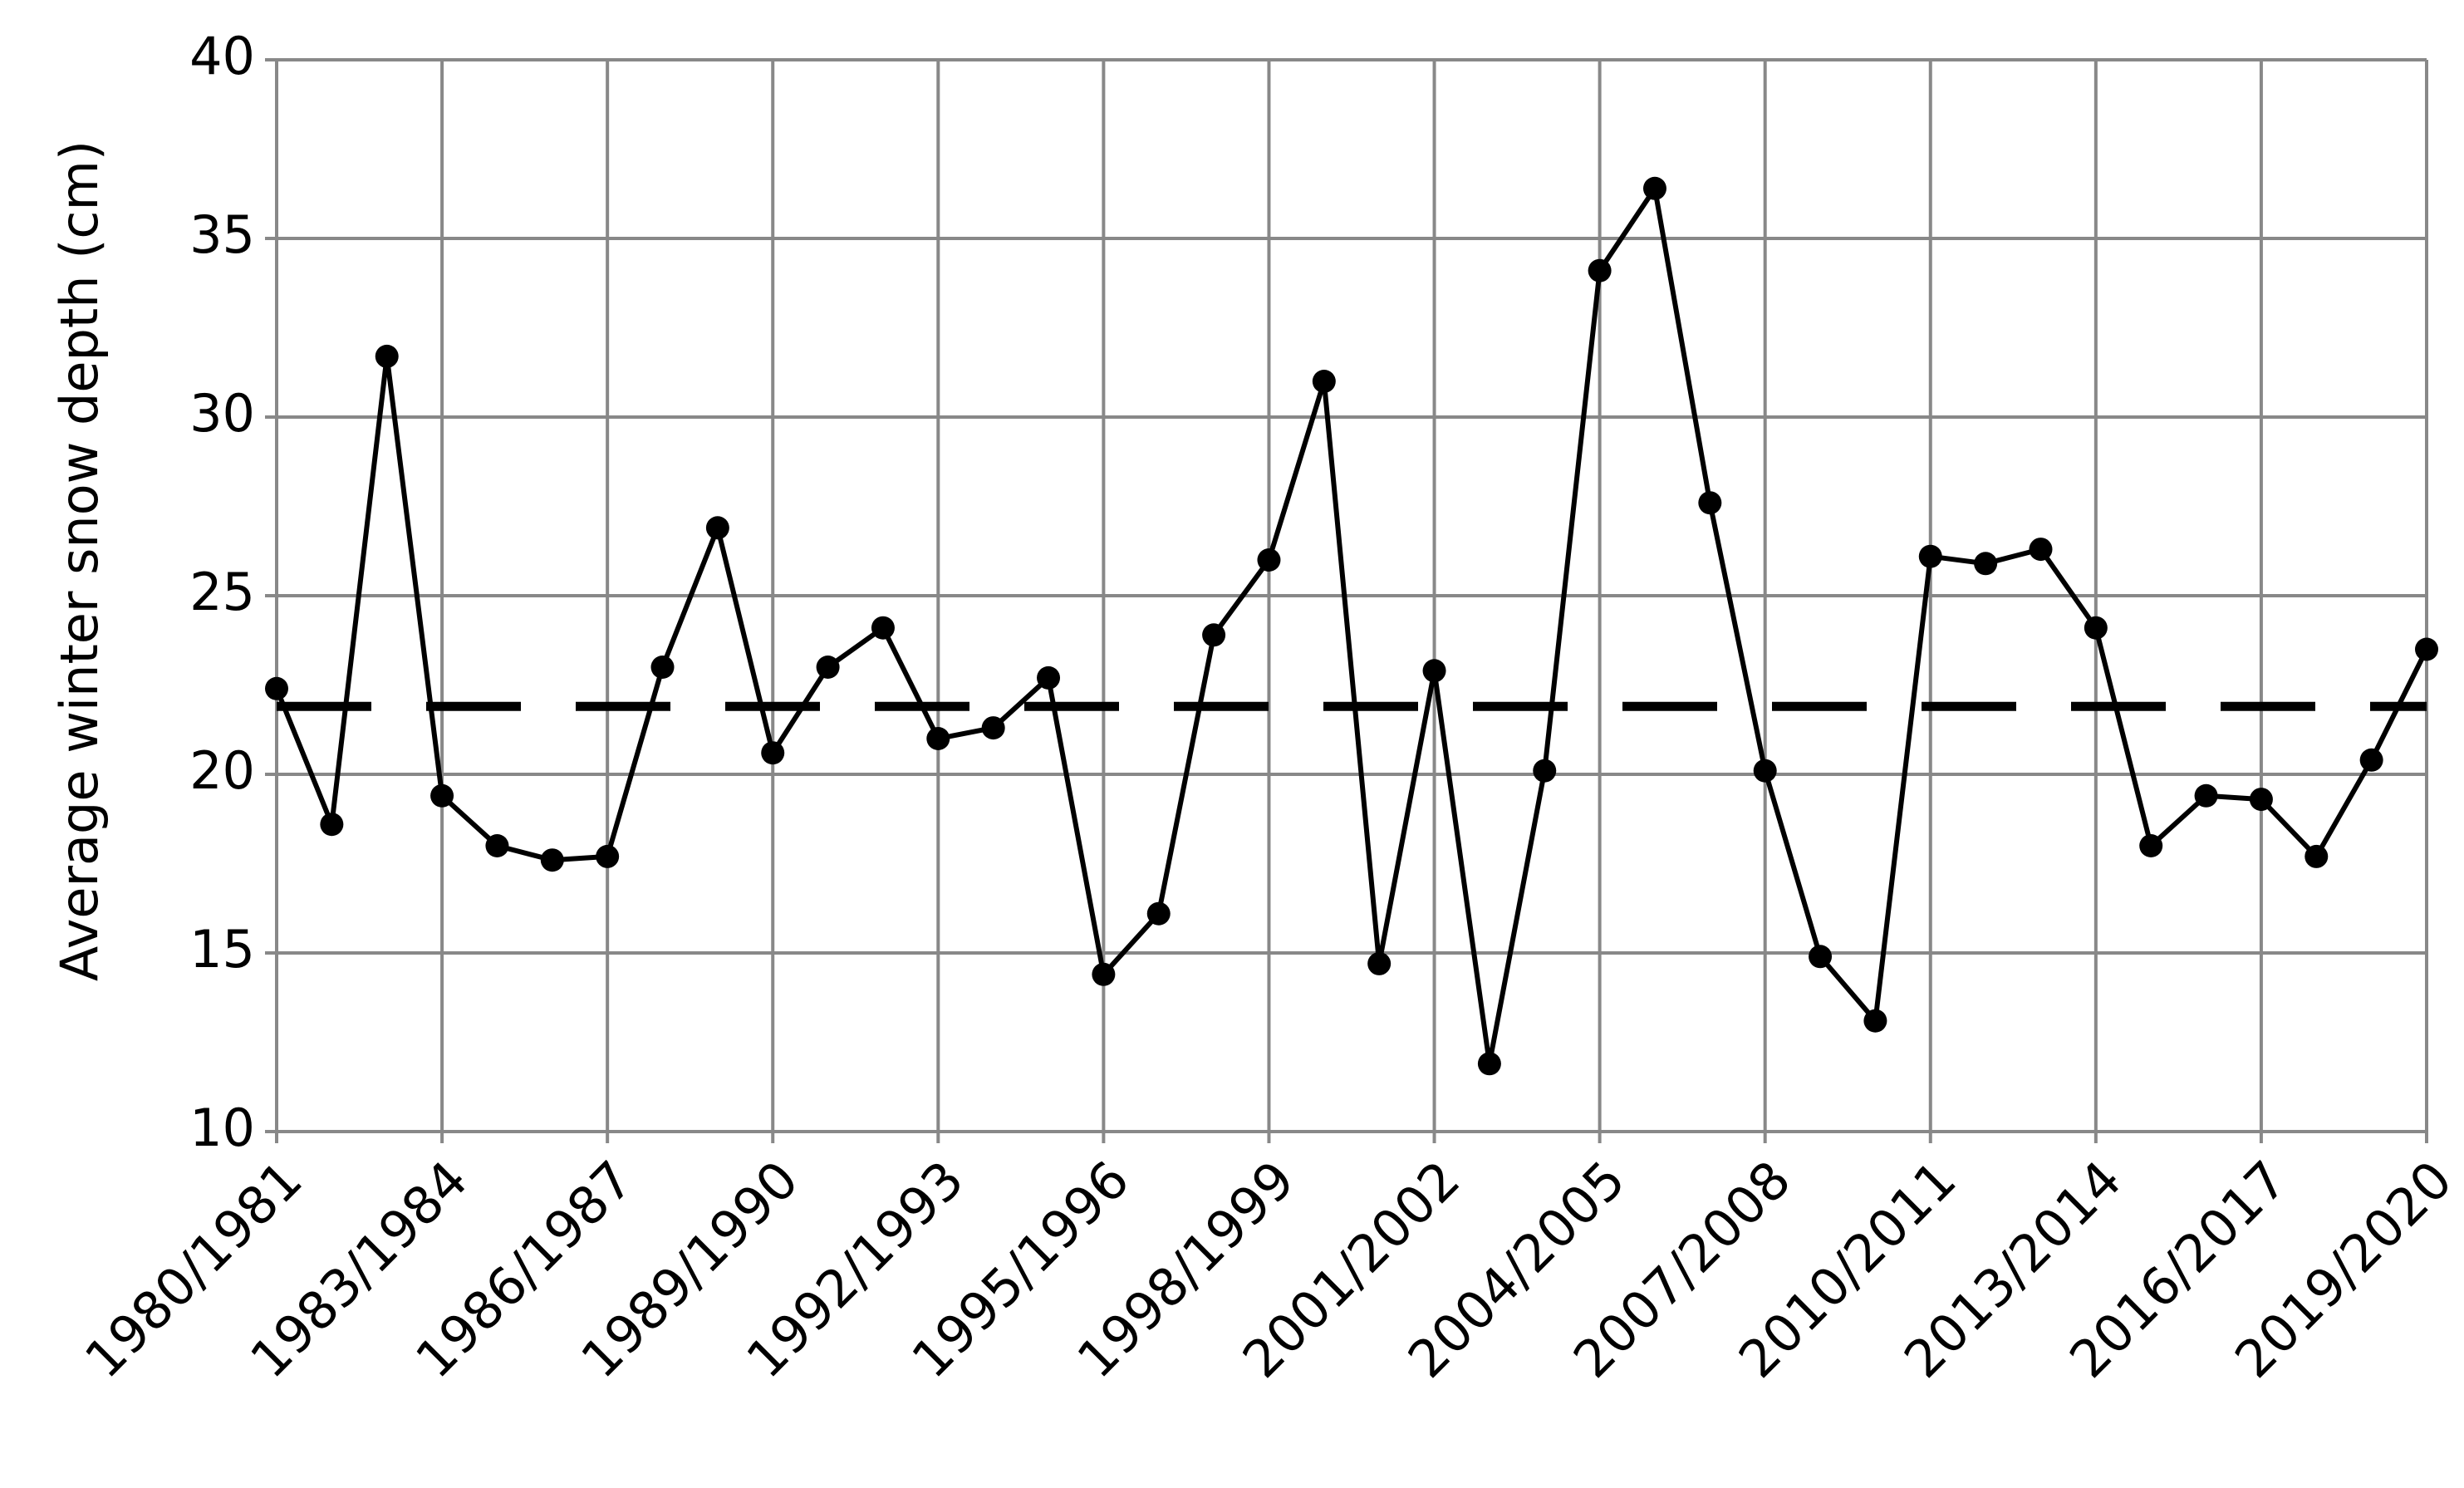 This screenshot has width=2464, height=1488. I want to click on y-tick-label: 35, so click(222, 234).